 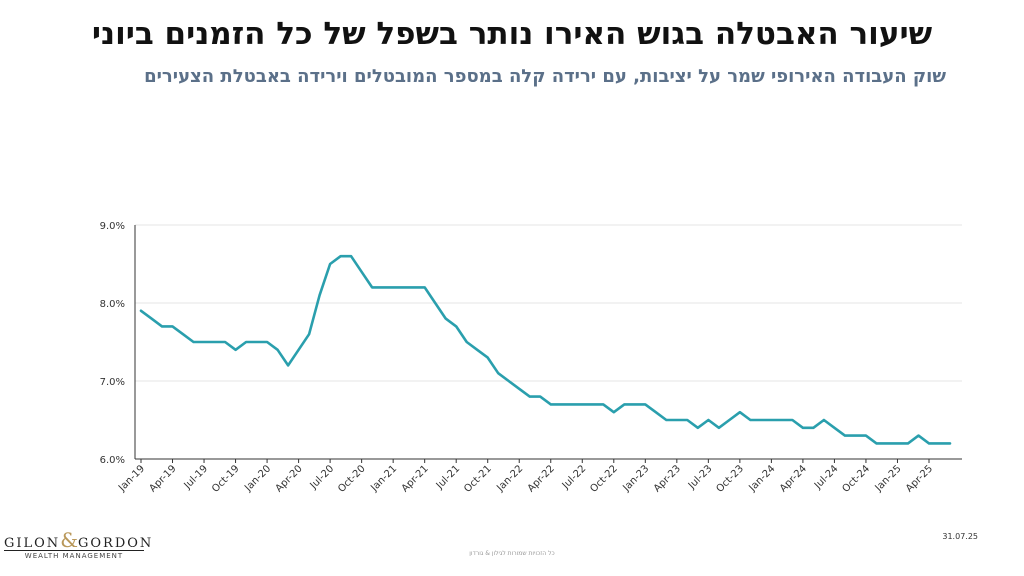 I want to click on x-tick-label: Apr-22, so click(x=541, y=478).